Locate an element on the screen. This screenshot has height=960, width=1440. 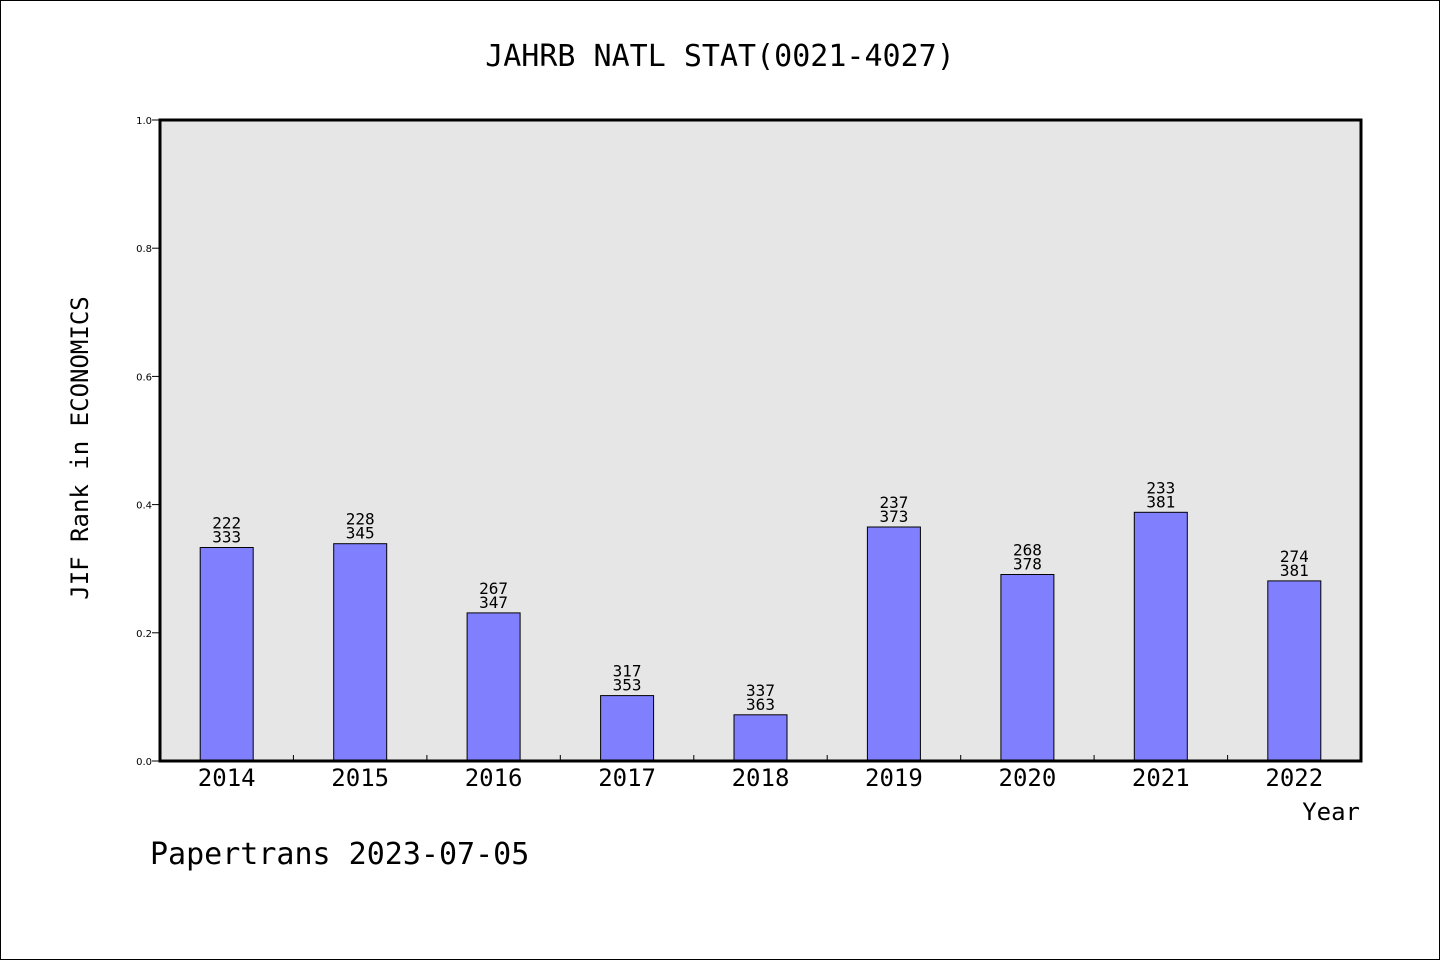
x-axis-ticks: 2014 2015 2016 2017 2018 2019 2020 2021 2022 is located at coordinates (760, 773).